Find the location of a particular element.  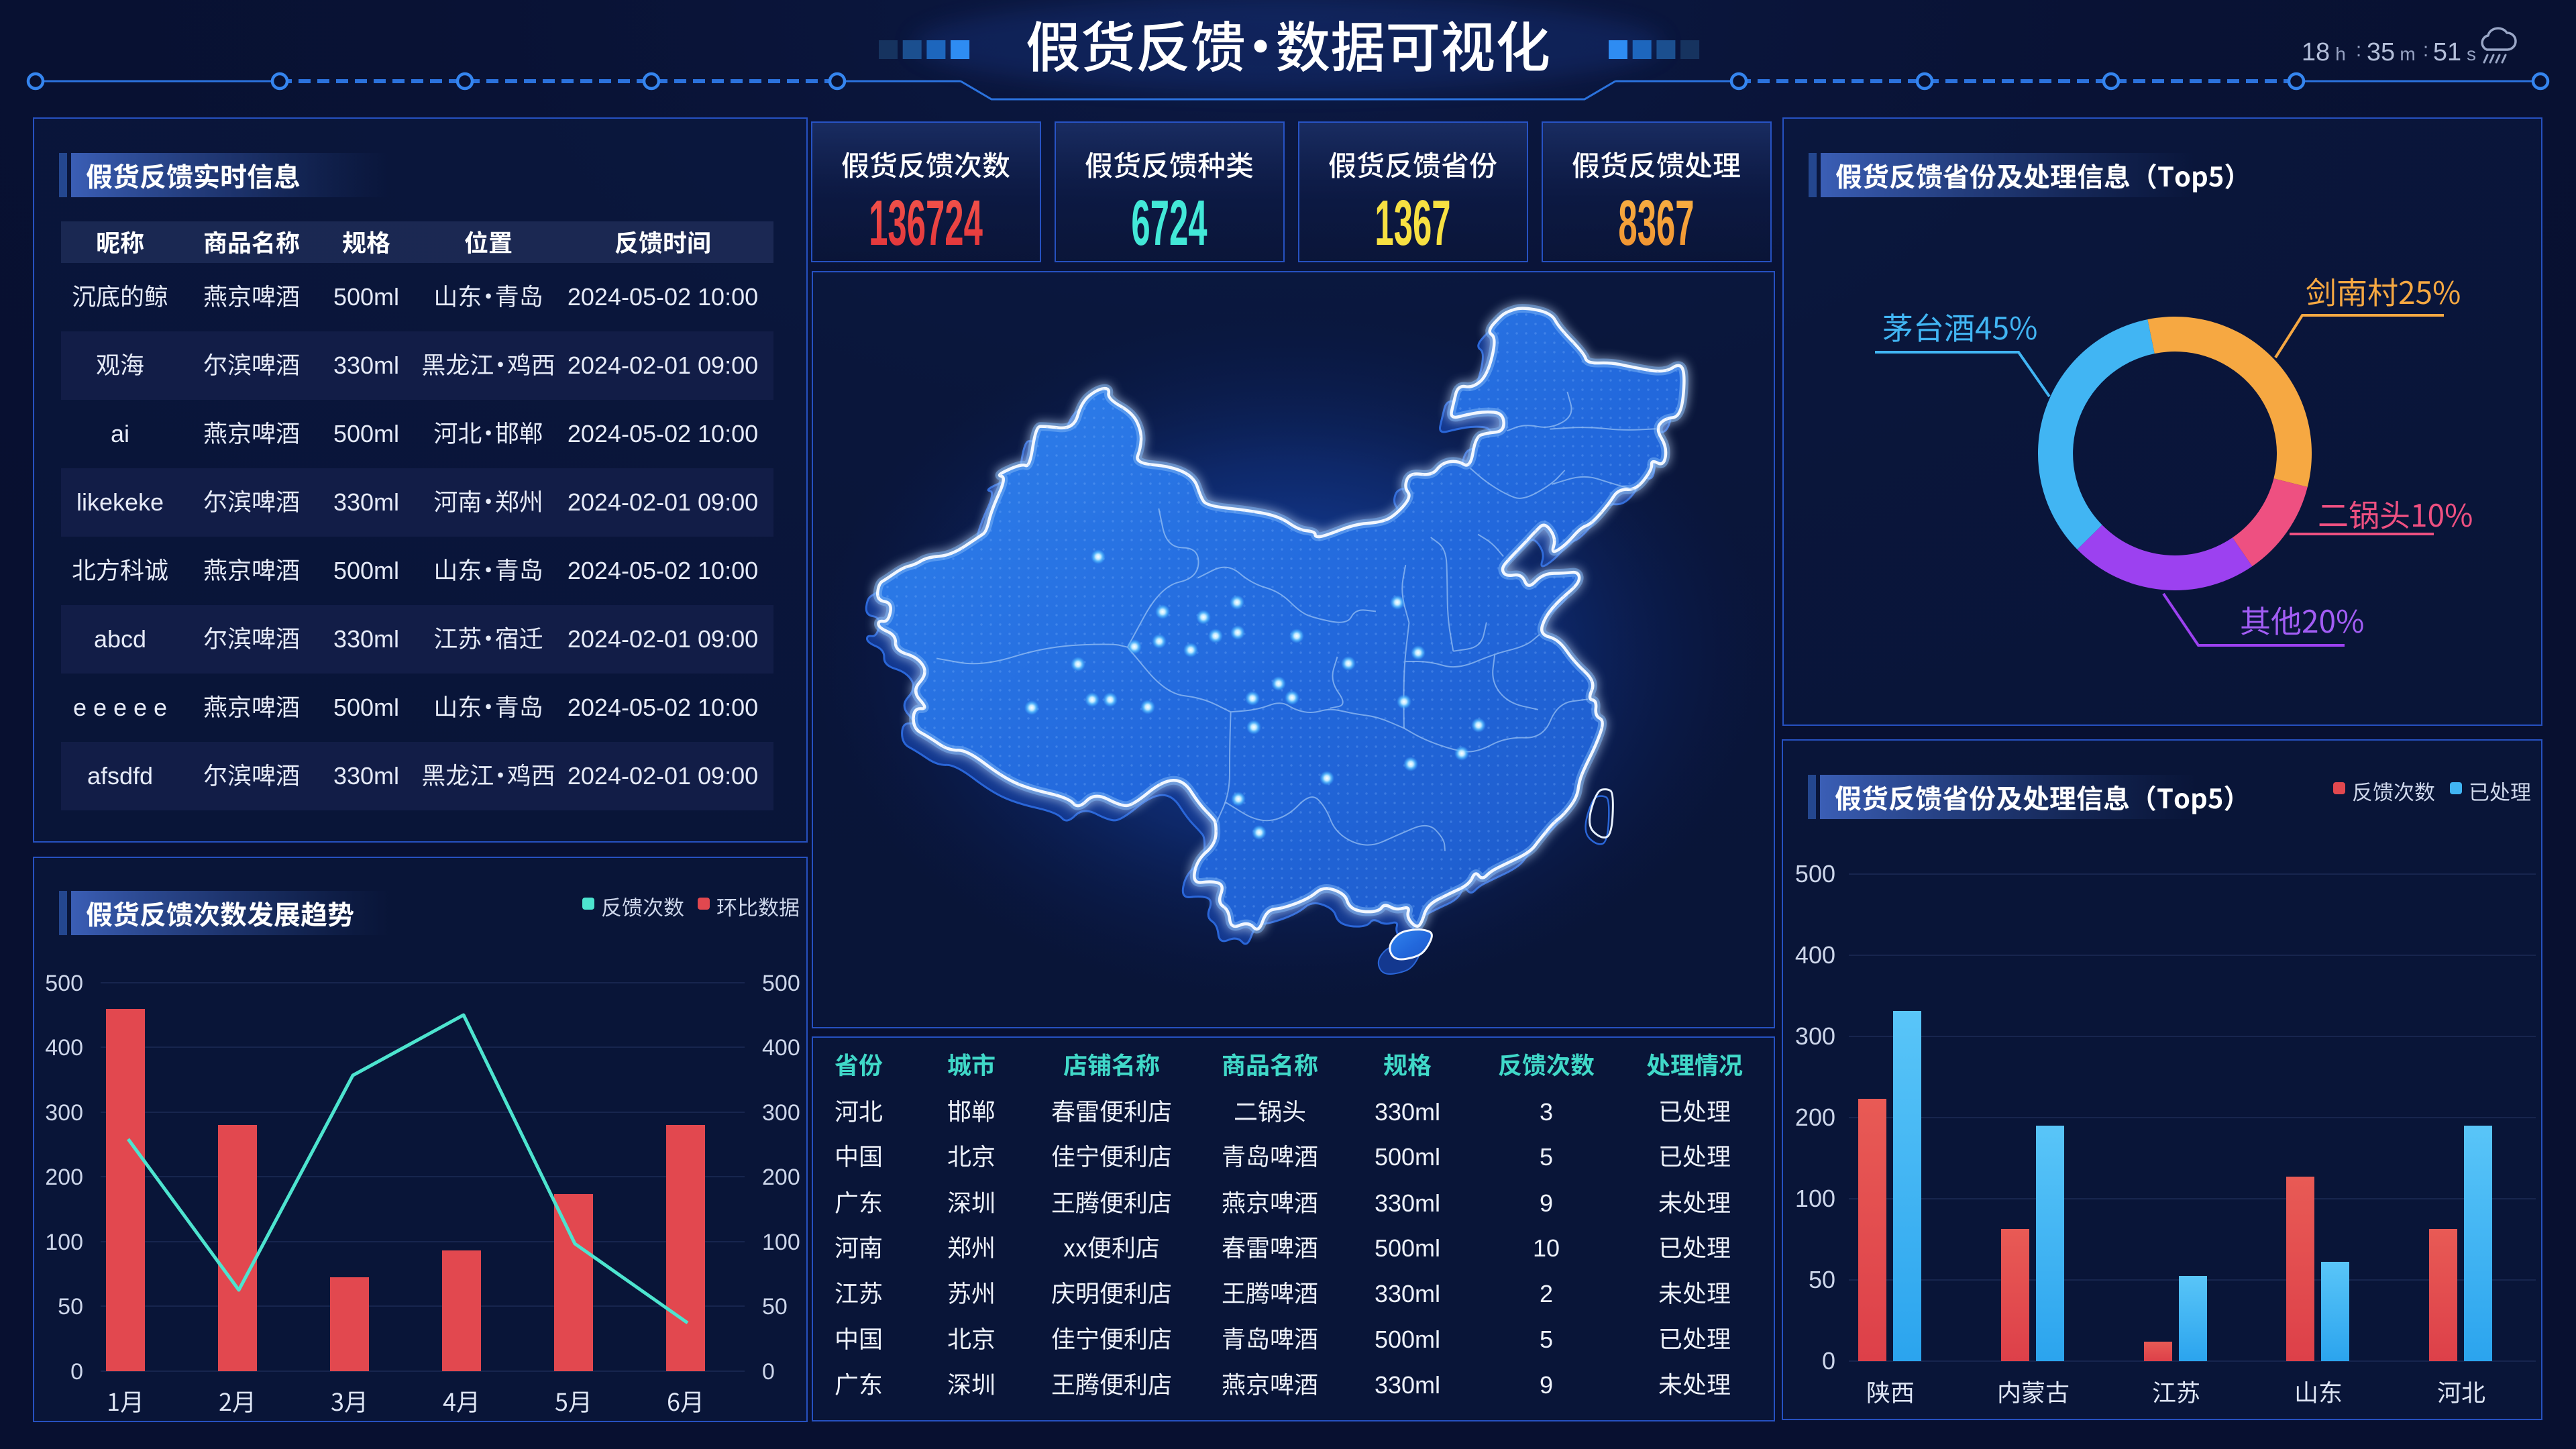

svg-text: 1367 is located at coordinates (1412, 223).